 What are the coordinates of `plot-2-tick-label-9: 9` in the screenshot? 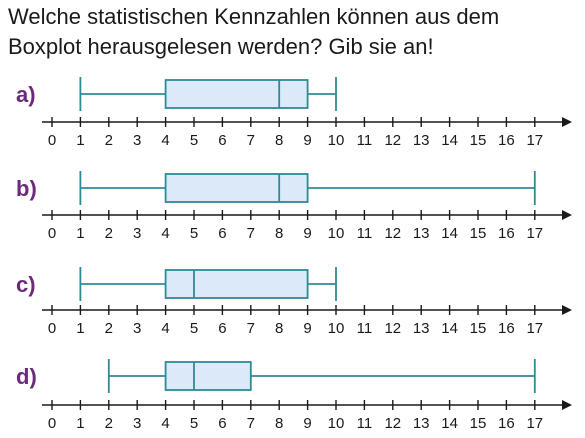 It's located at (307, 233).